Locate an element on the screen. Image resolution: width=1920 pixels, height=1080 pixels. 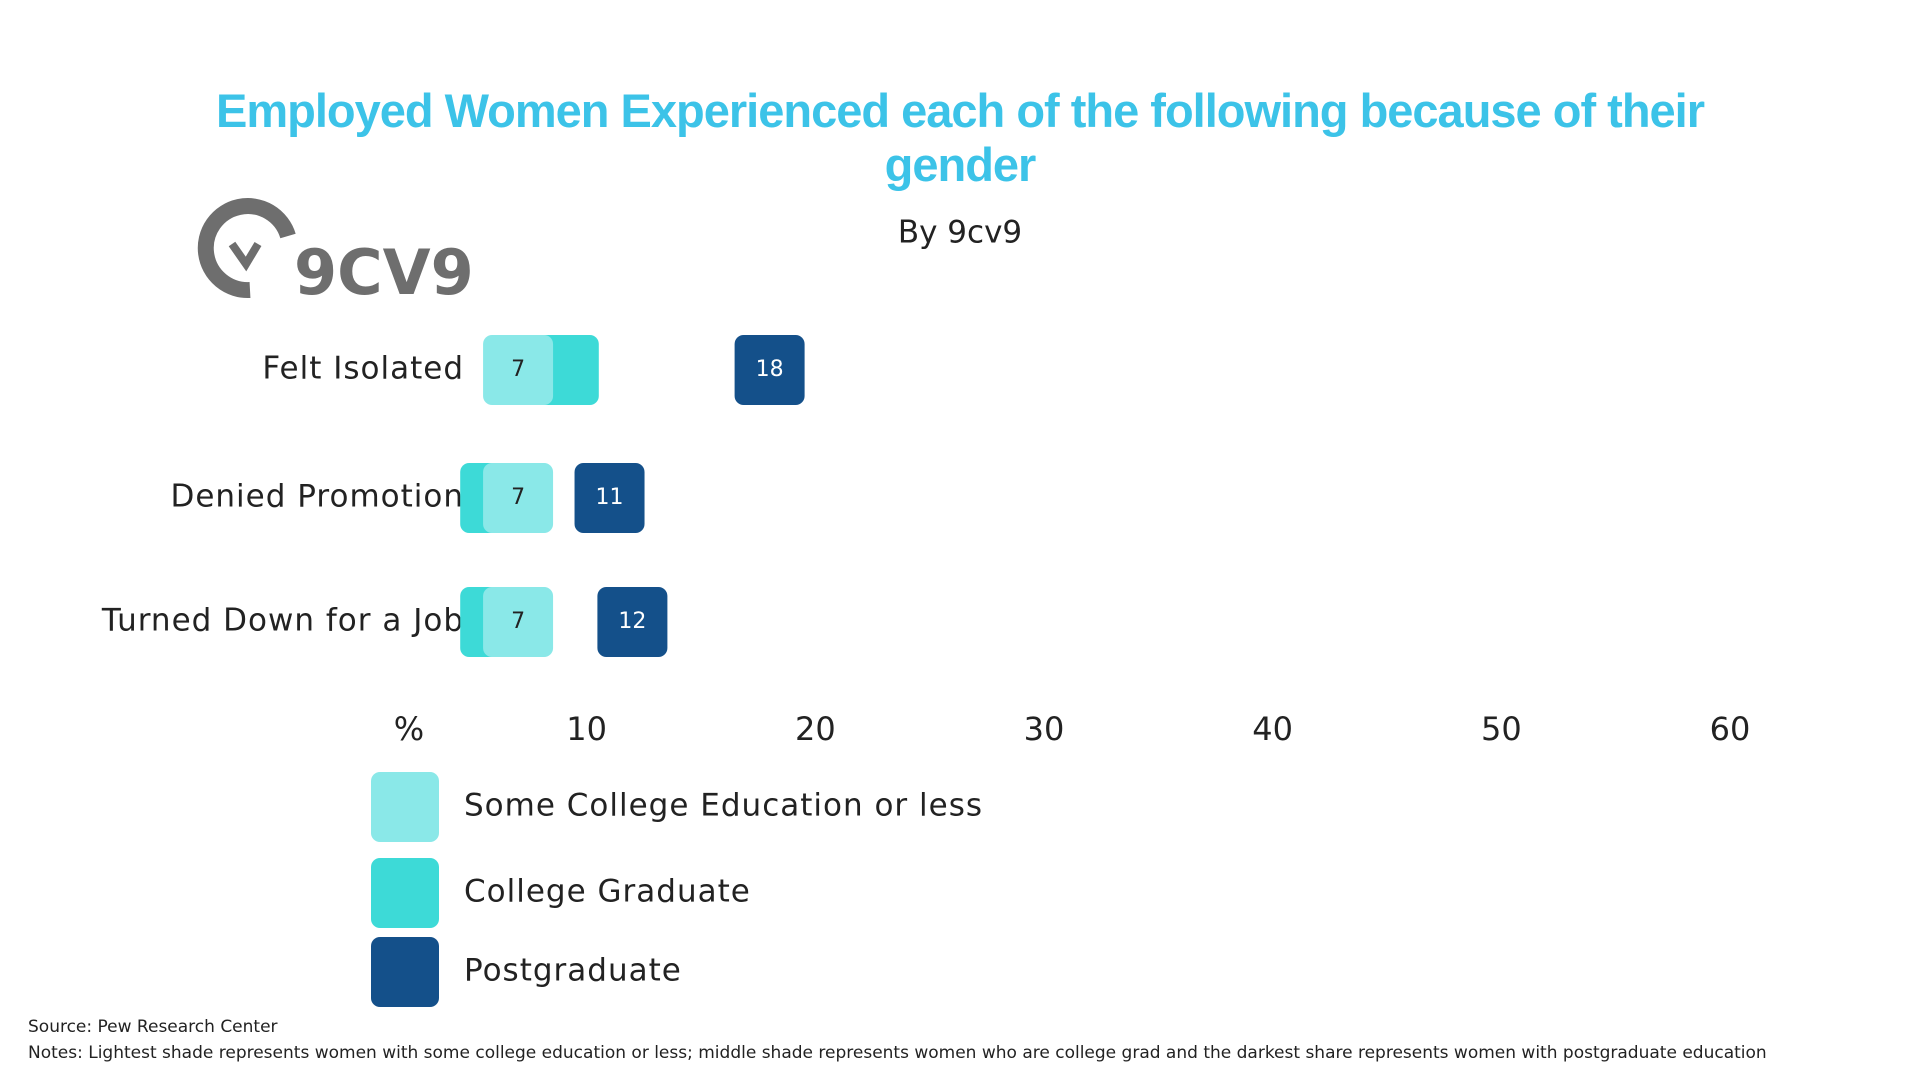
logo-v is located at coordinates (245, 256).